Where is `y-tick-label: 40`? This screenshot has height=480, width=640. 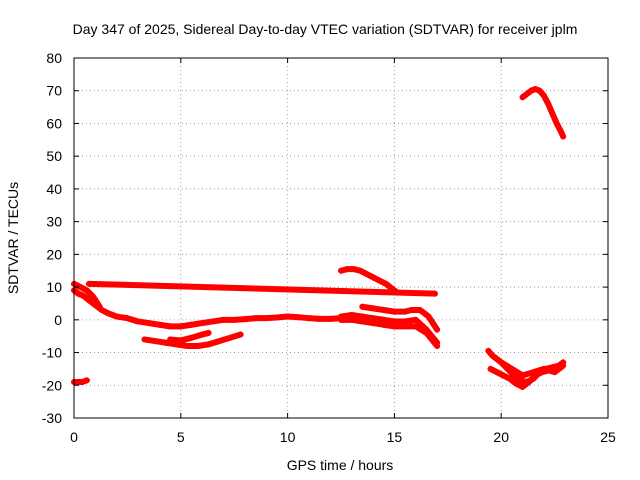 y-tick-label: 40 is located at coordinates (54, 189).